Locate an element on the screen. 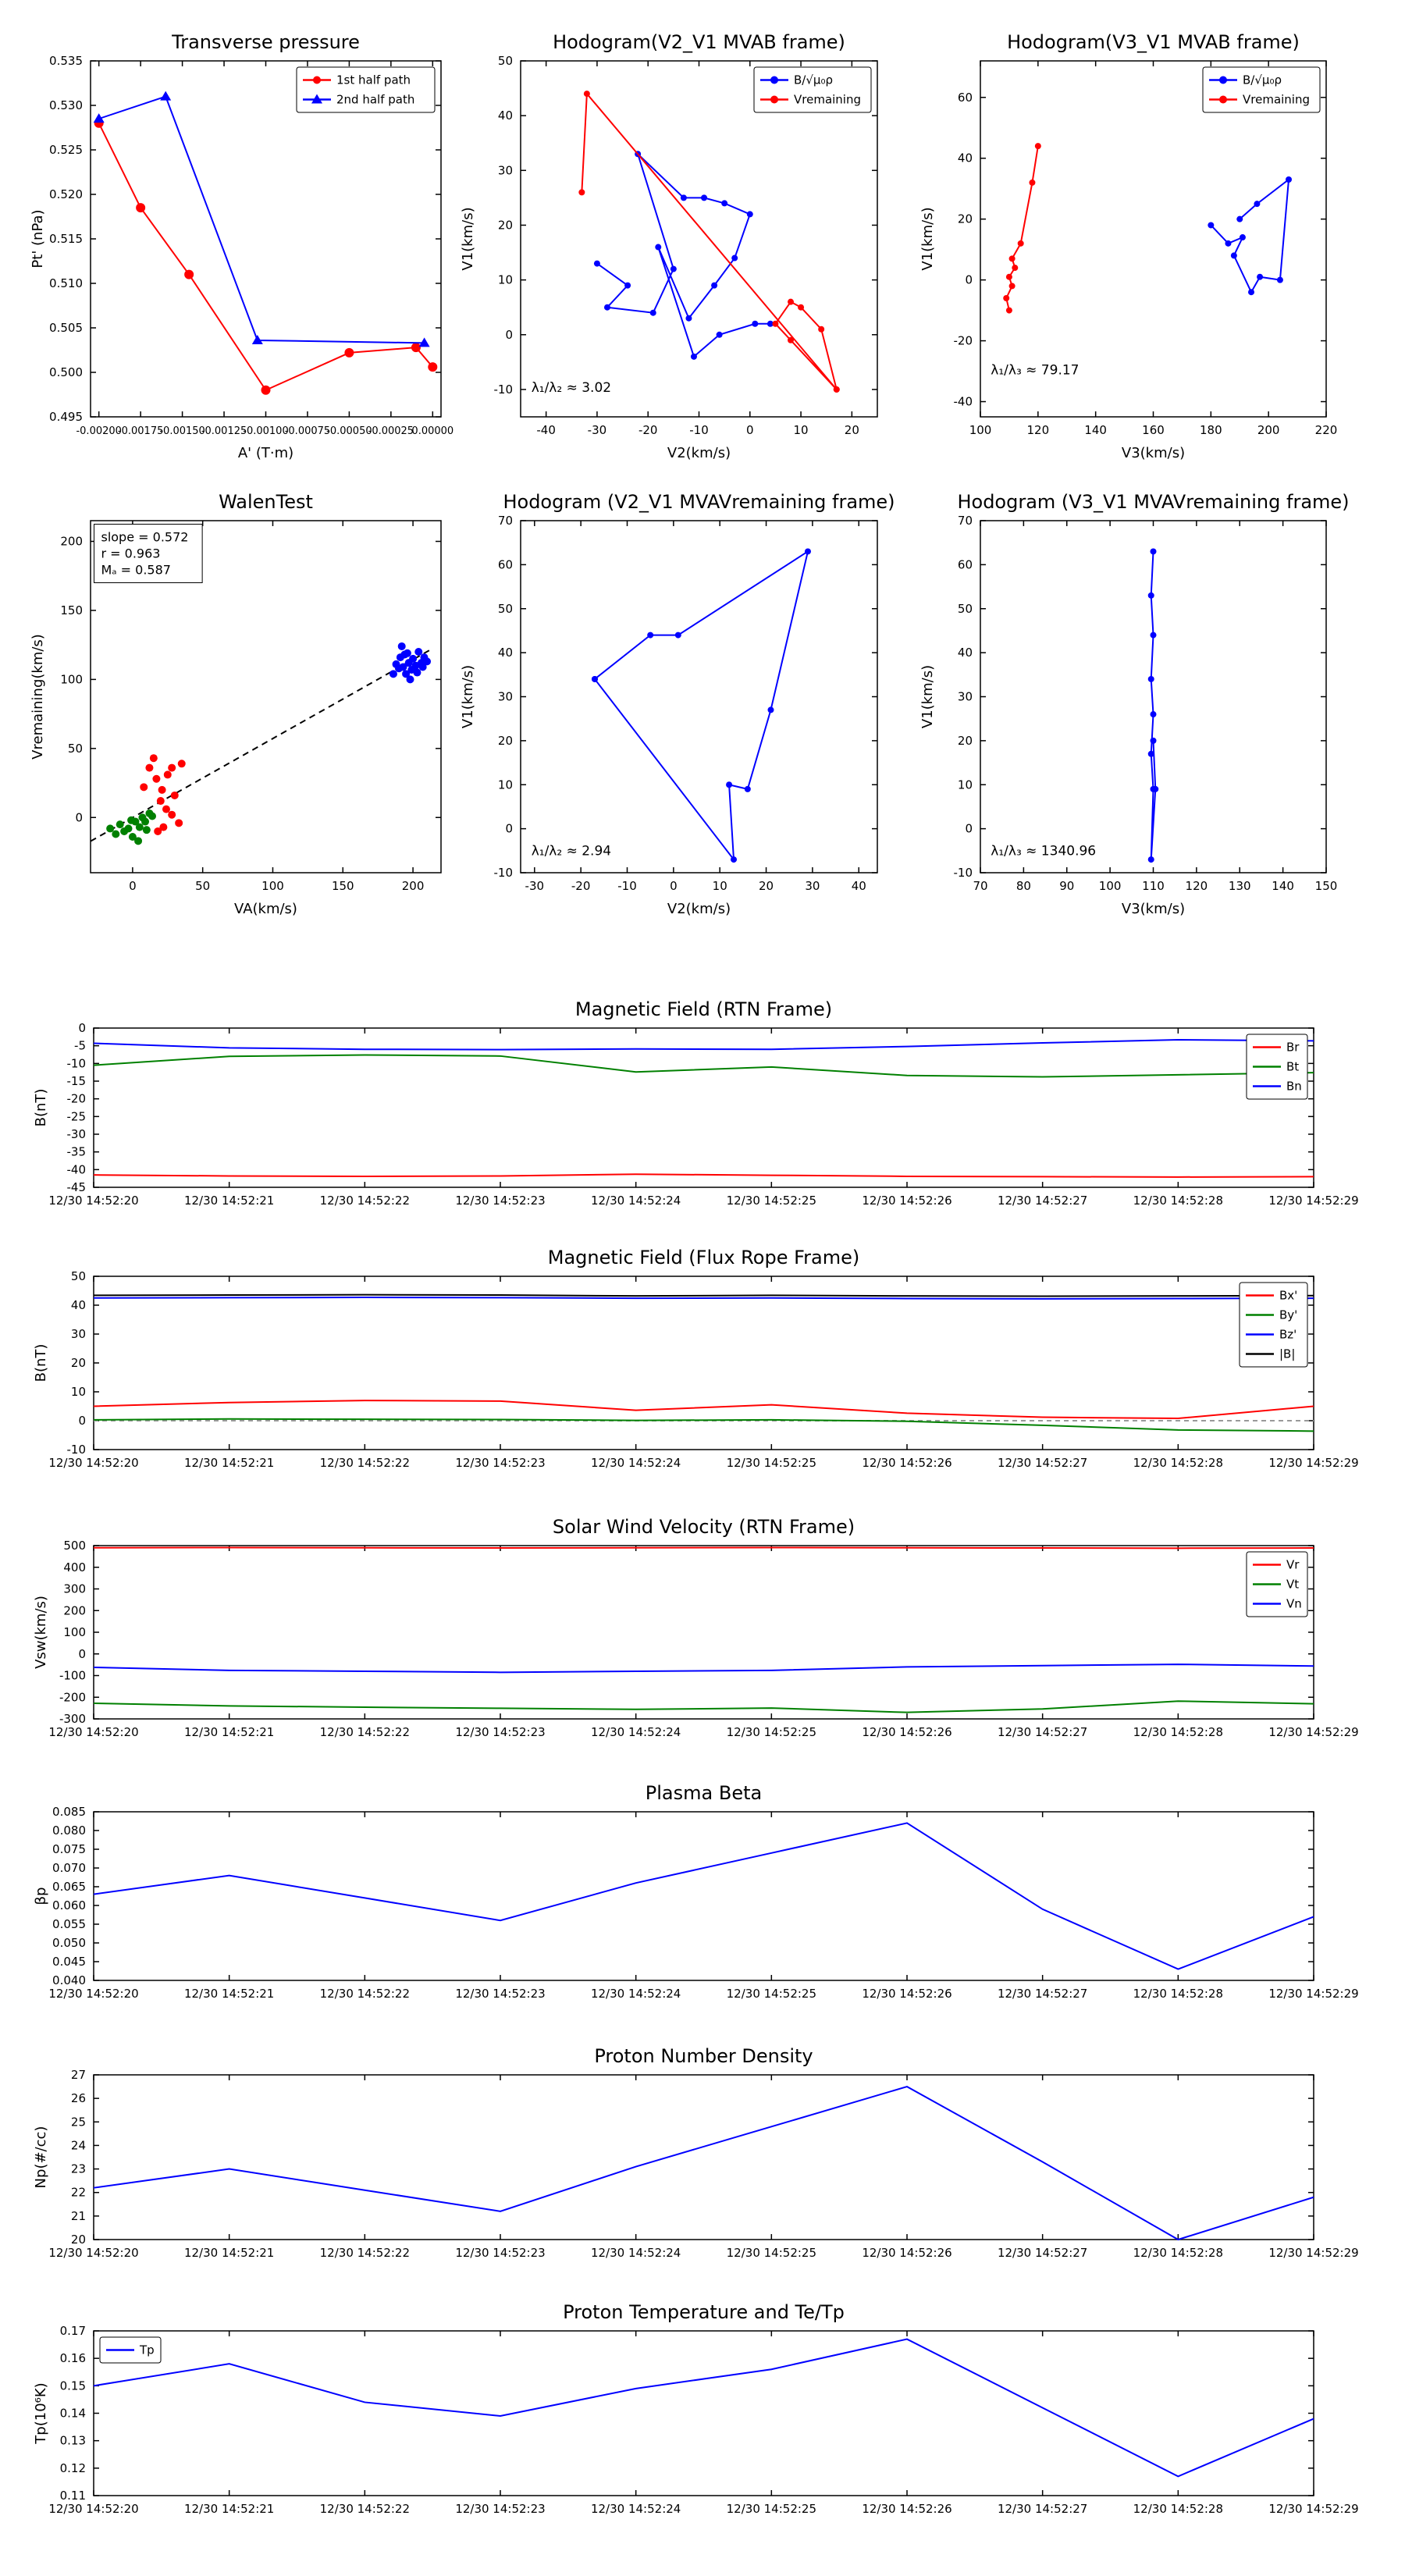 The height and width of the screenshot is (2576, 1405). y-tick-label: -35 is located at coordinates (77, 1152).